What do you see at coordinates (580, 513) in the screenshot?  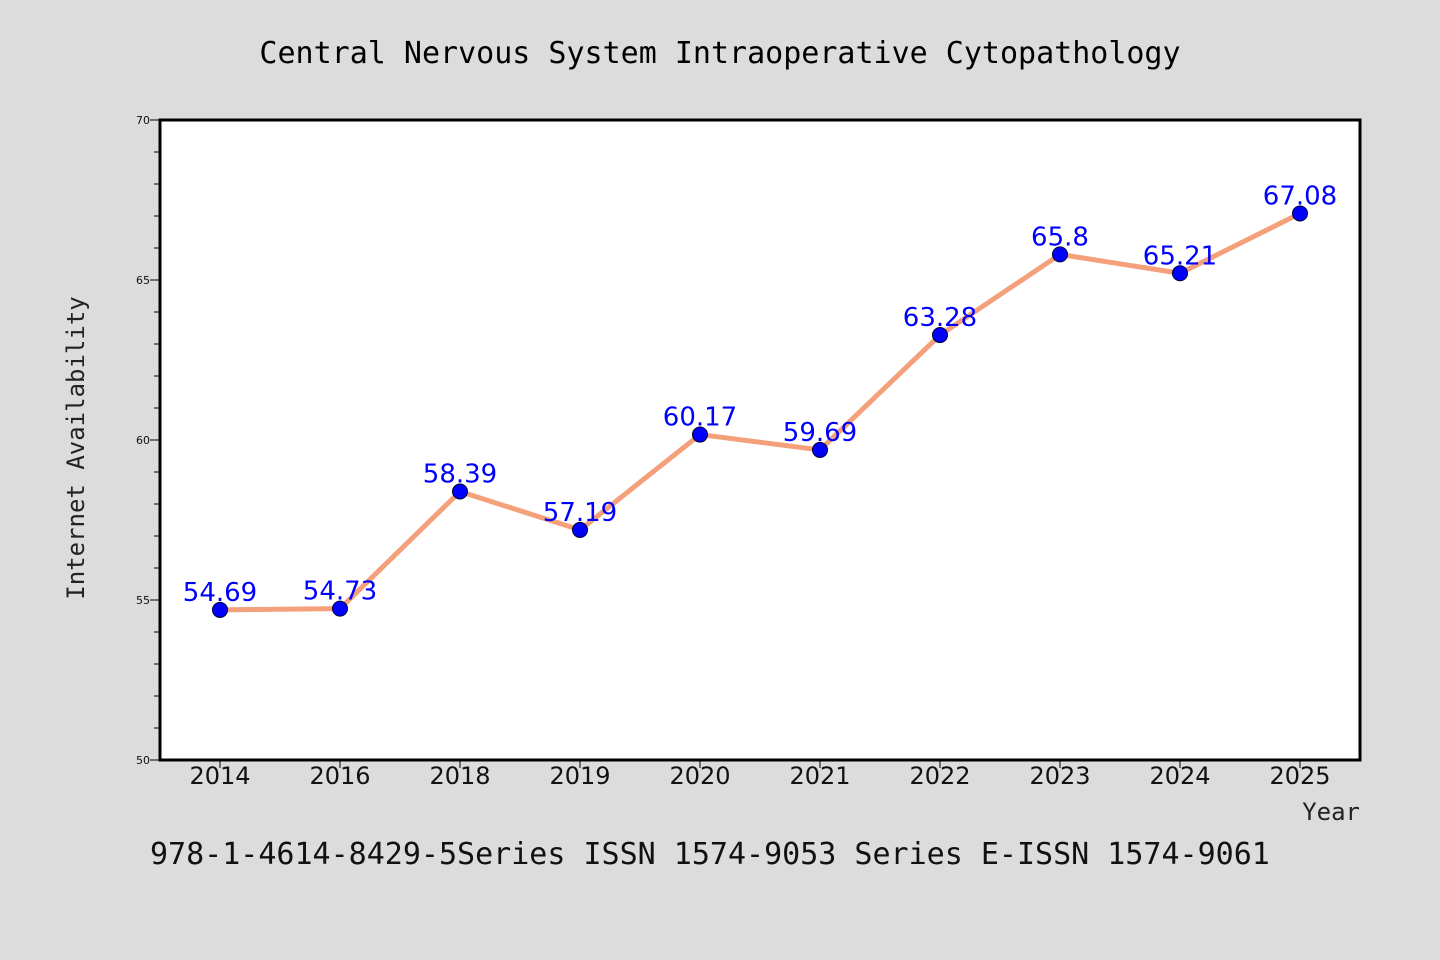 I see `data-label: 57.19` at bounding box center [580, 513].